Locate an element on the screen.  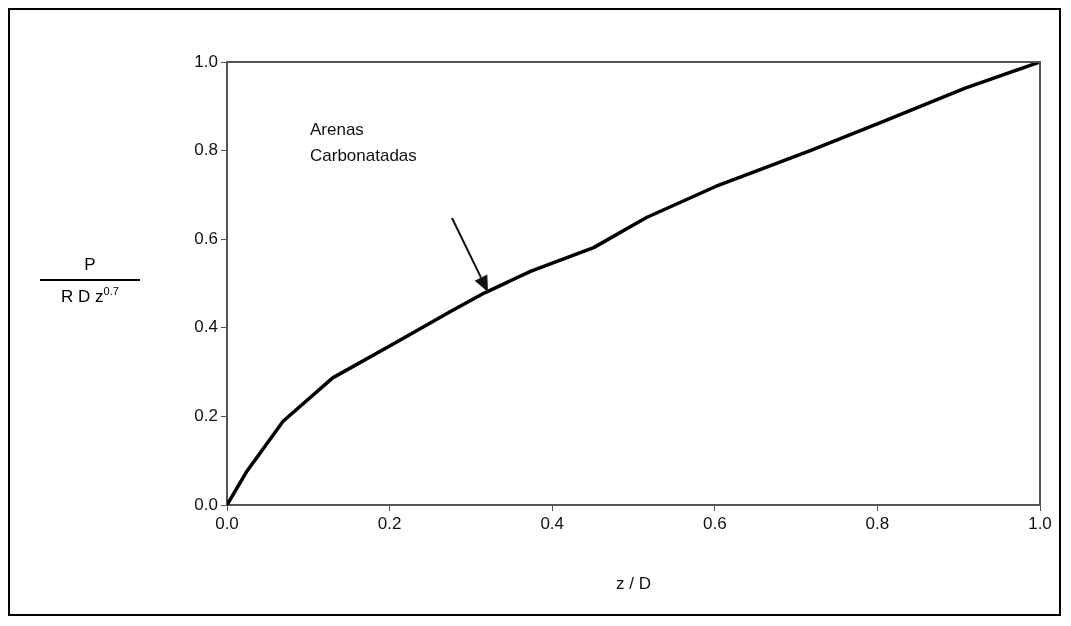
x-tick-label: 0.2 is located at coordinates (389, 523).